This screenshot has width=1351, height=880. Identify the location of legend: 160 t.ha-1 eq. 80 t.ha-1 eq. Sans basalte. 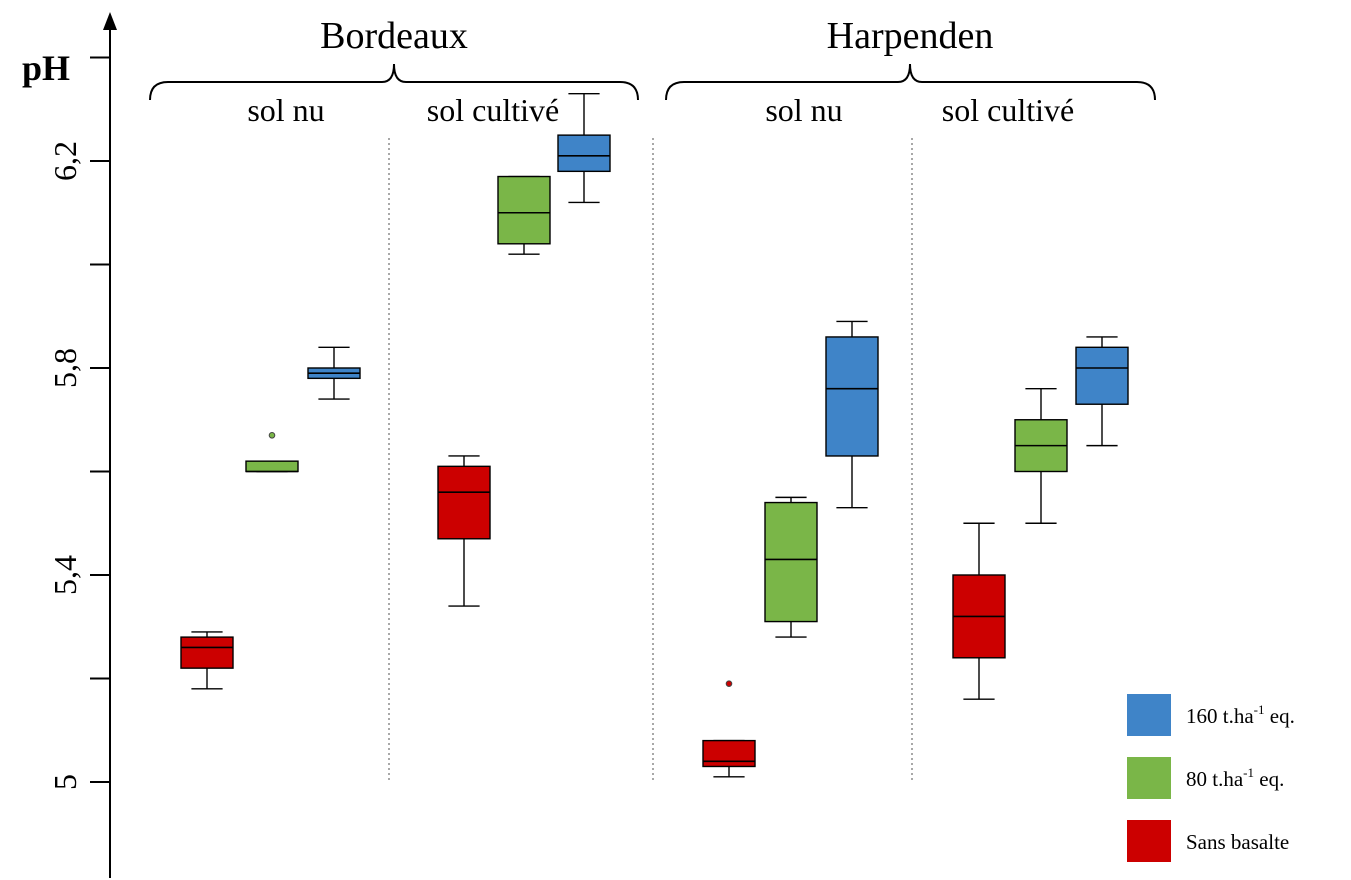
(1211, 778).